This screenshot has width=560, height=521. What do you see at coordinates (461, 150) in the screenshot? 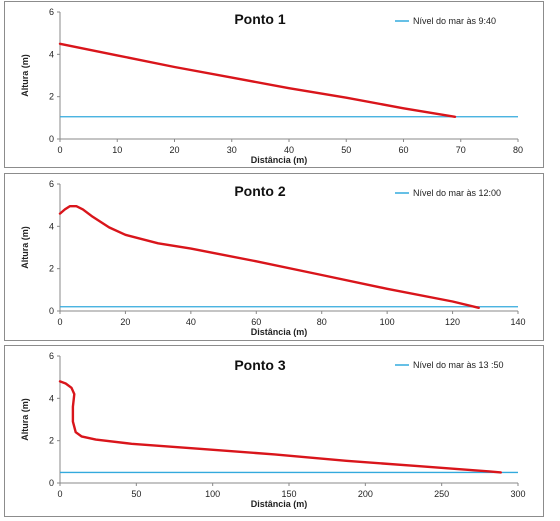
I see `x-tick-label: 70` at bounding box center [461, 150].